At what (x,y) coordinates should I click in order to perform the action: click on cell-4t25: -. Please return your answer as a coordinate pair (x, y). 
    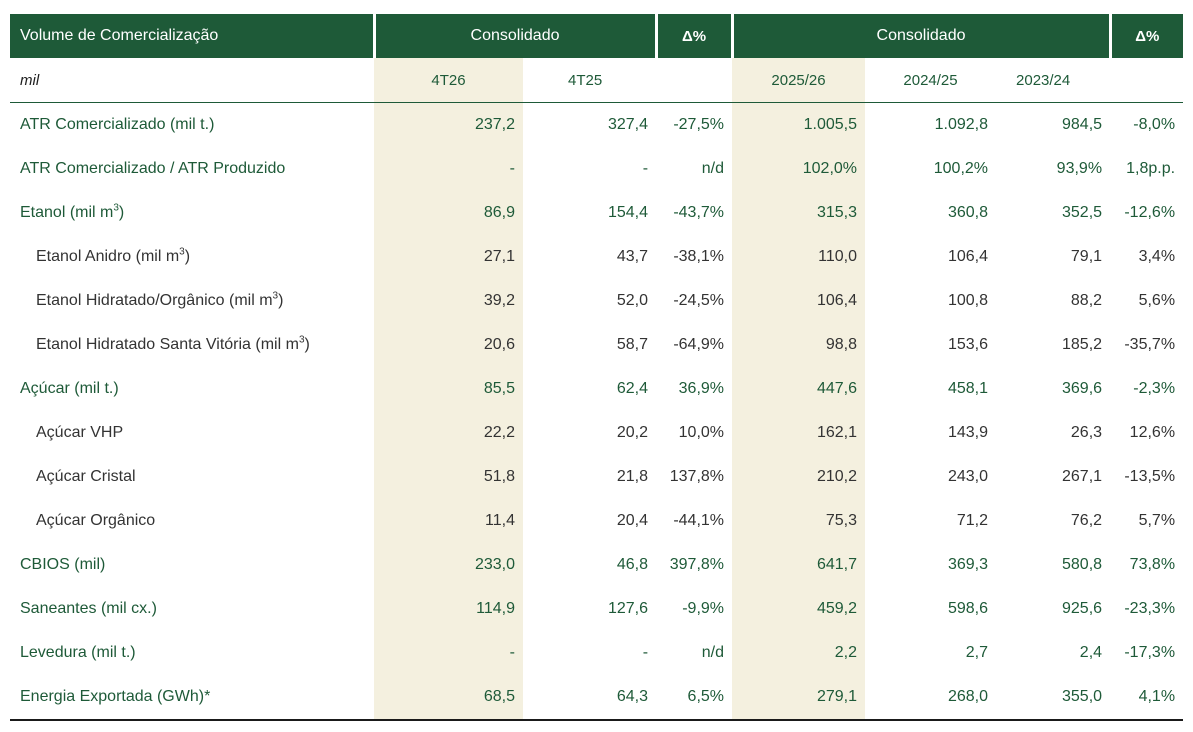
    Looking at the image, I should click on (645, 168).